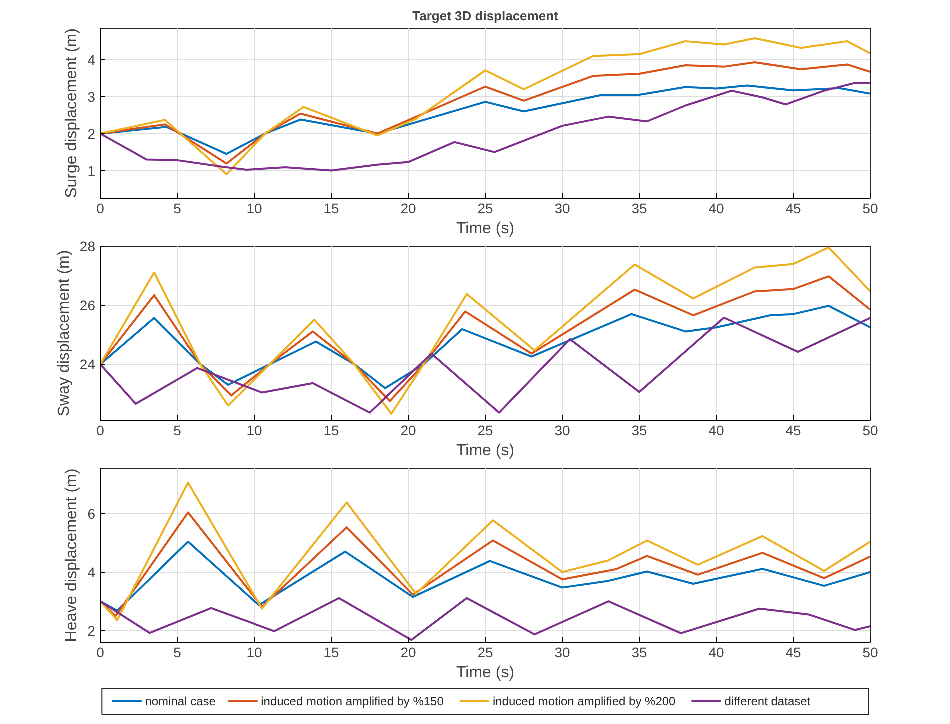 This screenshot has height=724, width=950. I want to click on y-tick-label: 1, so click(92, 170).